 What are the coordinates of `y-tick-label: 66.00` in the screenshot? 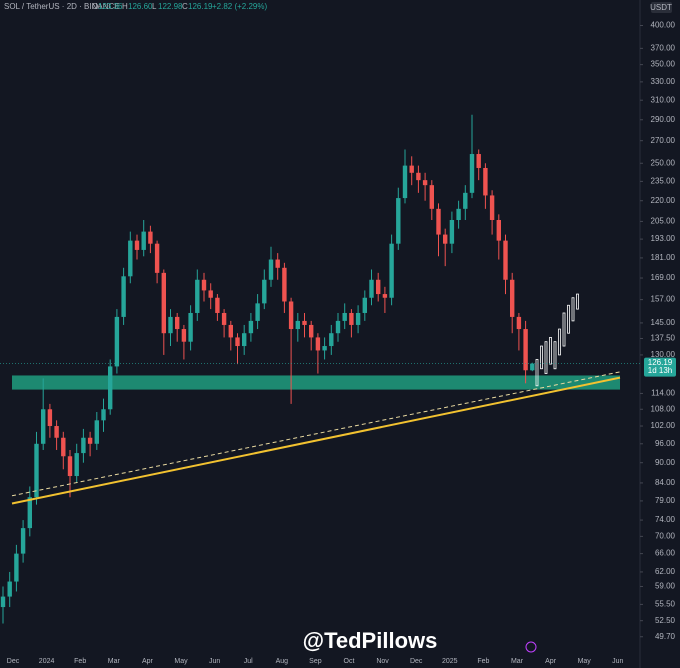 It's located at (665, 553).